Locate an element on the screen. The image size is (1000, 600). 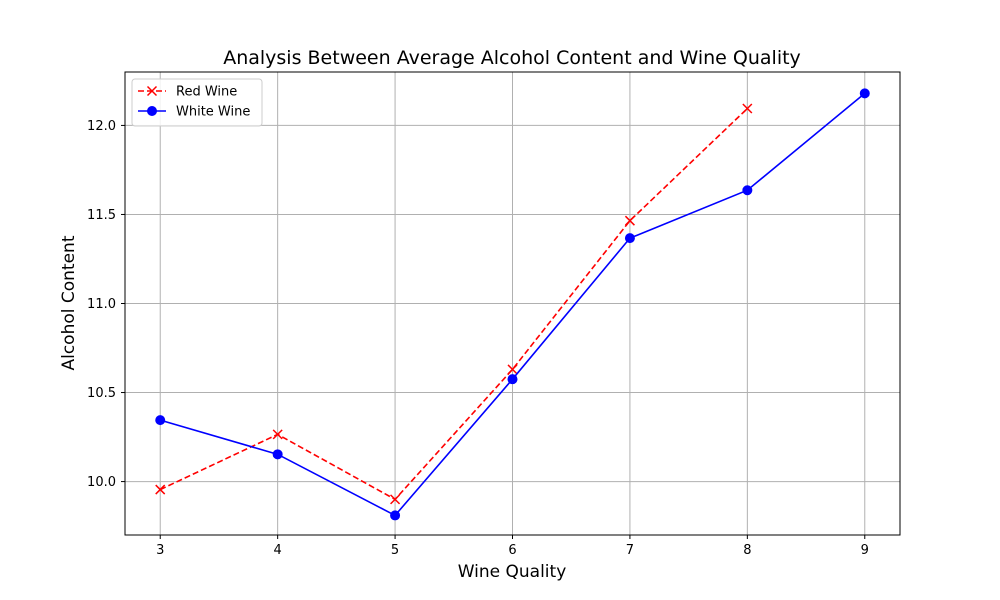
legend-label: White Wine is located at coordinates (213, 112).